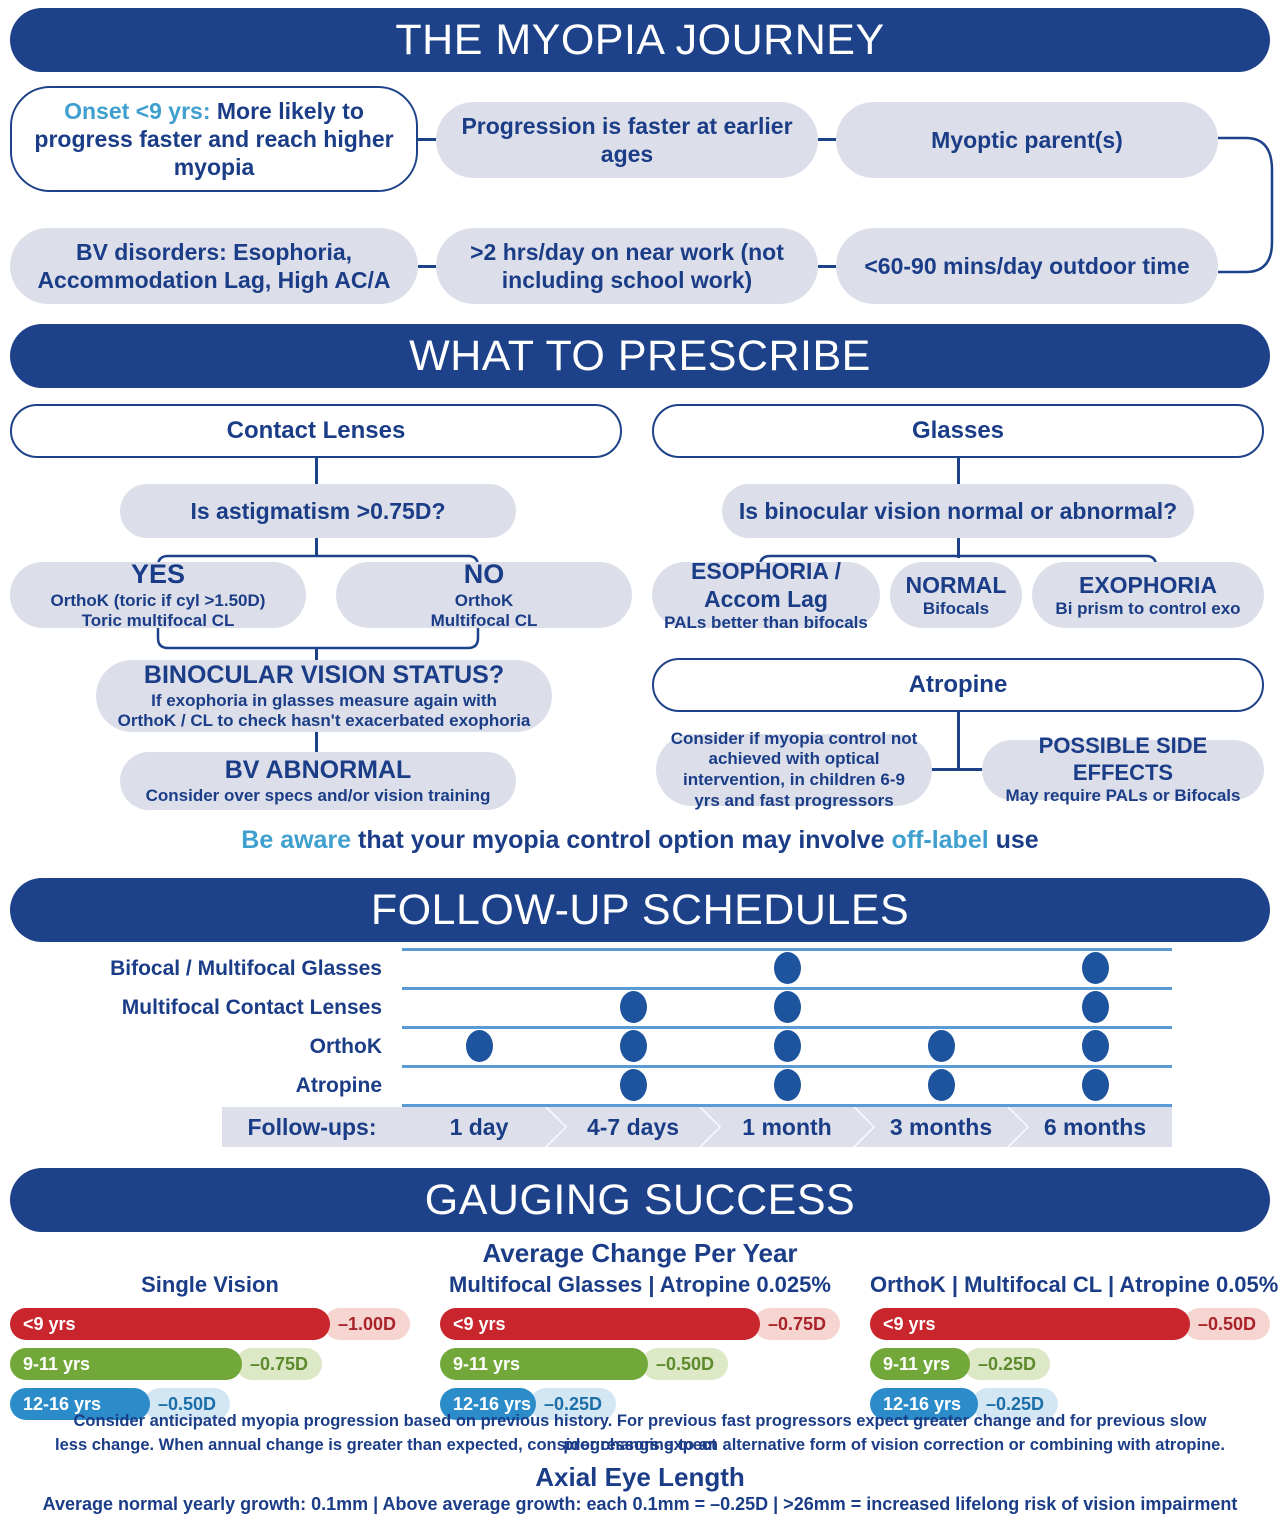 The height and width of the screenshot is (1524, 1280). I want to click on connector-glasses-to-question, so click(958, 471).